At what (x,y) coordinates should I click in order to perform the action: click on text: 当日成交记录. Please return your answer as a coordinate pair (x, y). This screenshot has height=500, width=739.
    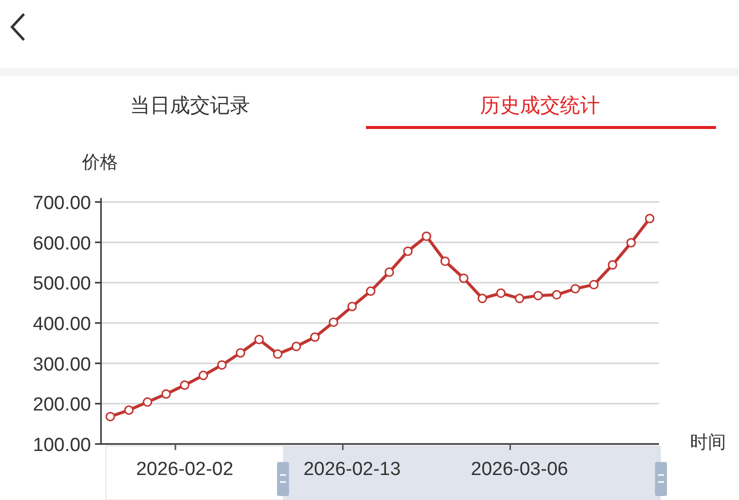
    Looking at the image, I should click on (190, 106).